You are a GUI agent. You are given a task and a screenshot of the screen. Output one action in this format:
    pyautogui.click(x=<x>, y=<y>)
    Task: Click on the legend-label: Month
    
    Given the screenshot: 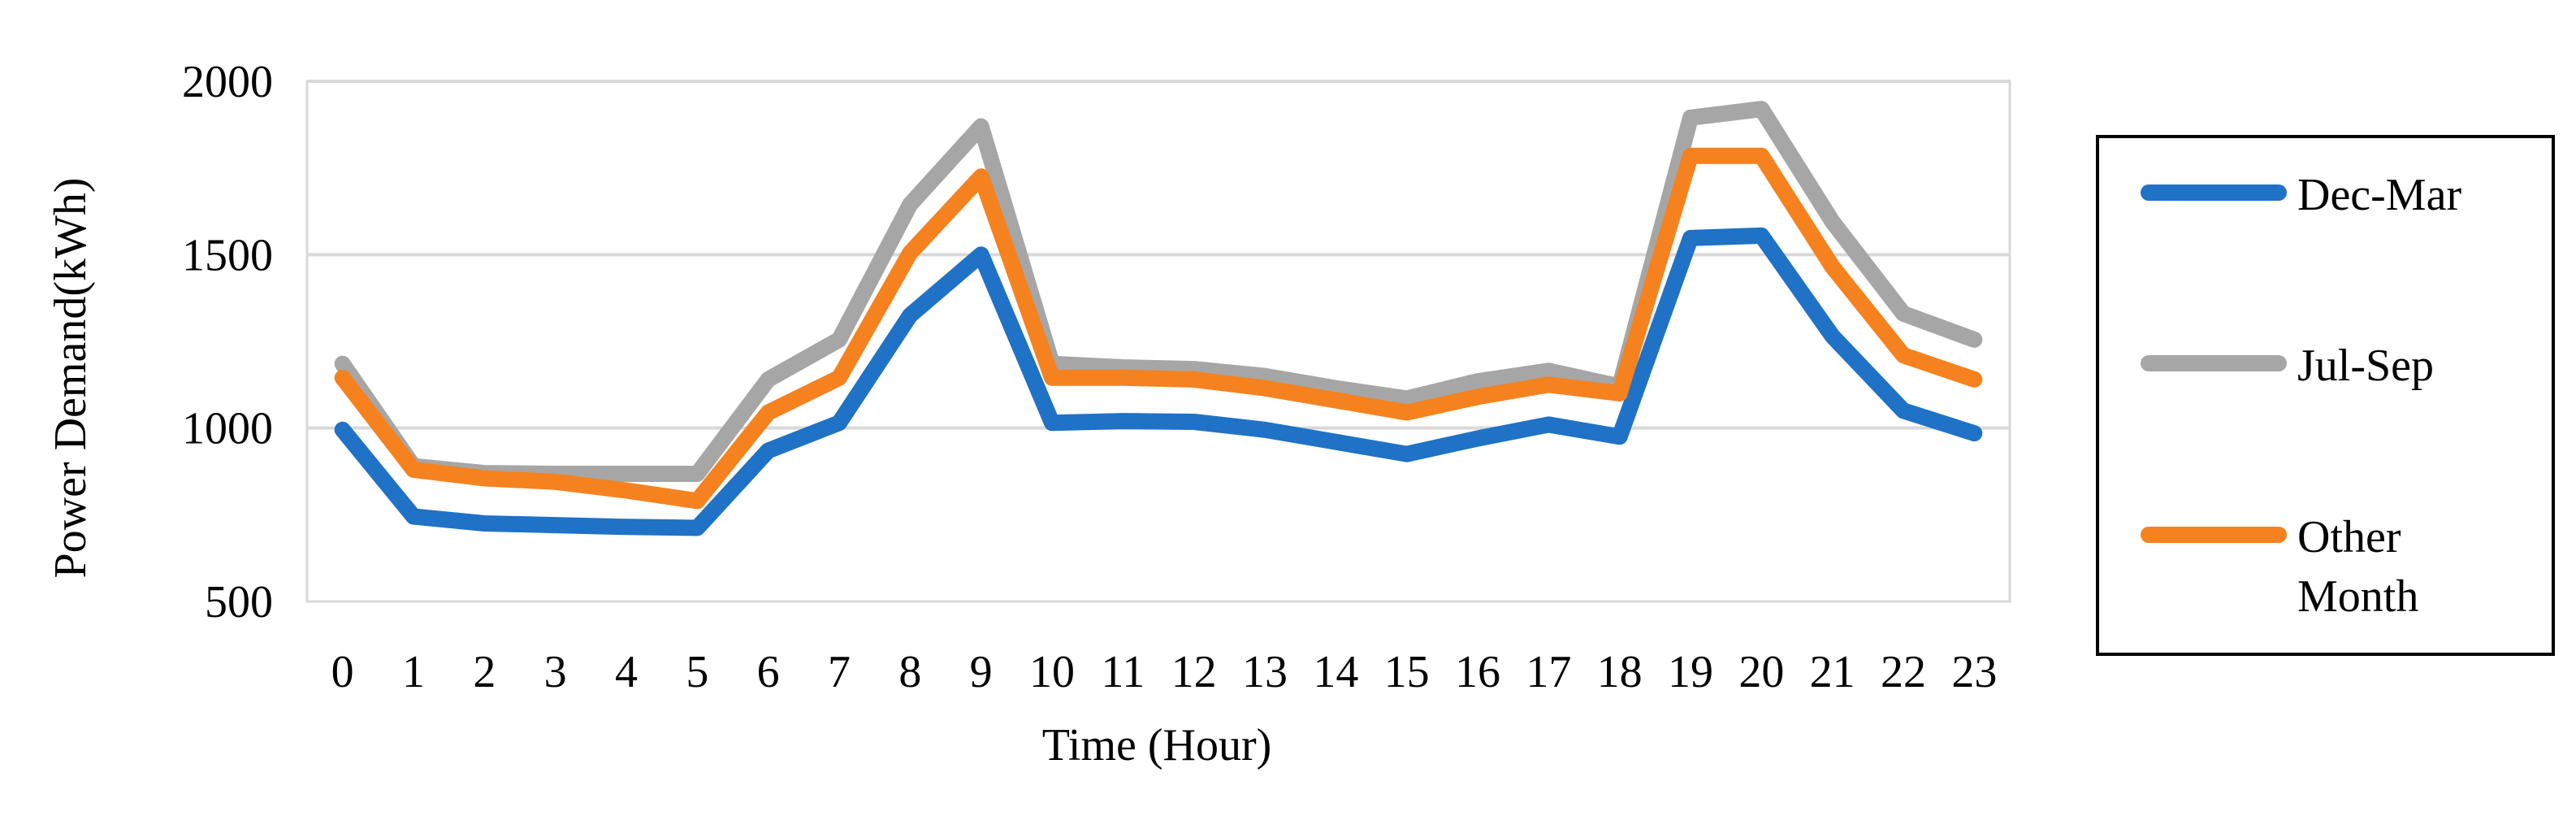 What is the action you would take?
    pyautogui.click(x=2357, y=597)
    